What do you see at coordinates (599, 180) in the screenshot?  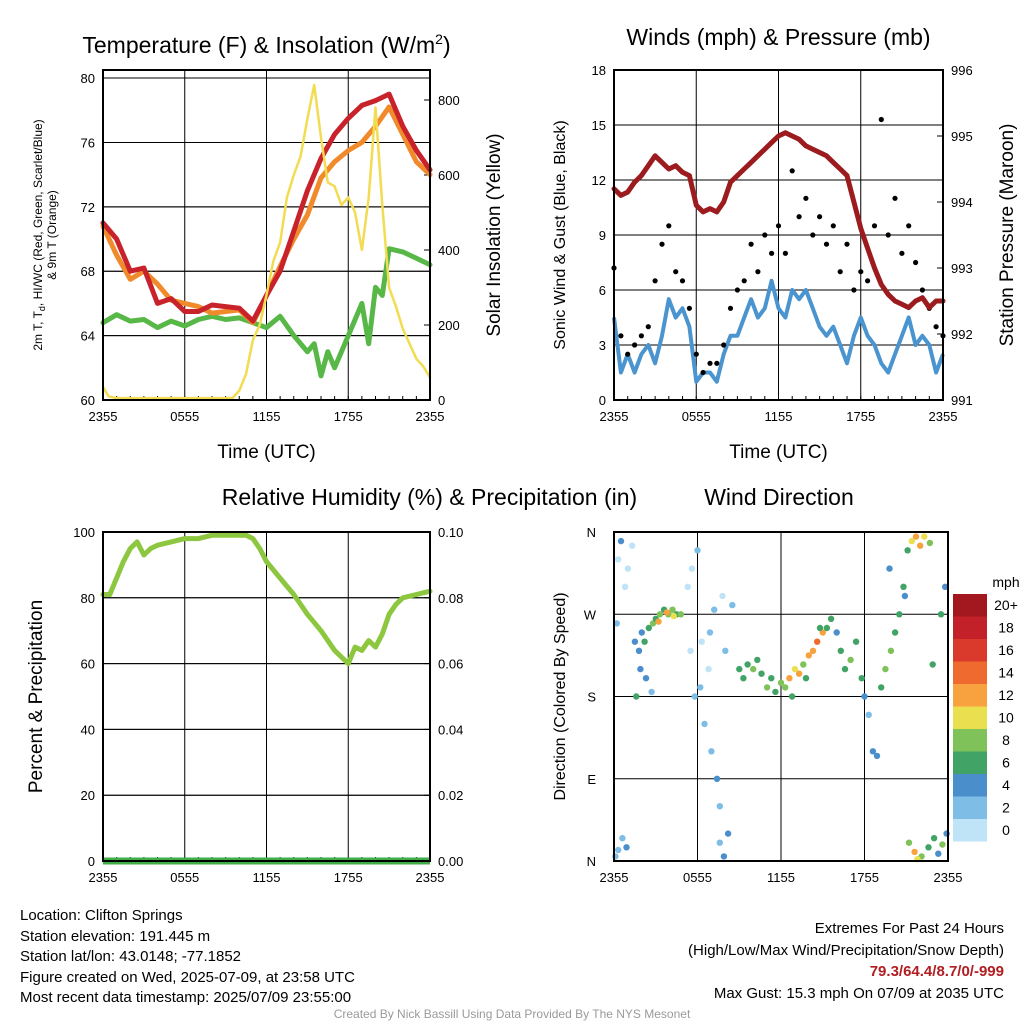 I see `y-tick-label: 12` at bounding box center [599, 180].